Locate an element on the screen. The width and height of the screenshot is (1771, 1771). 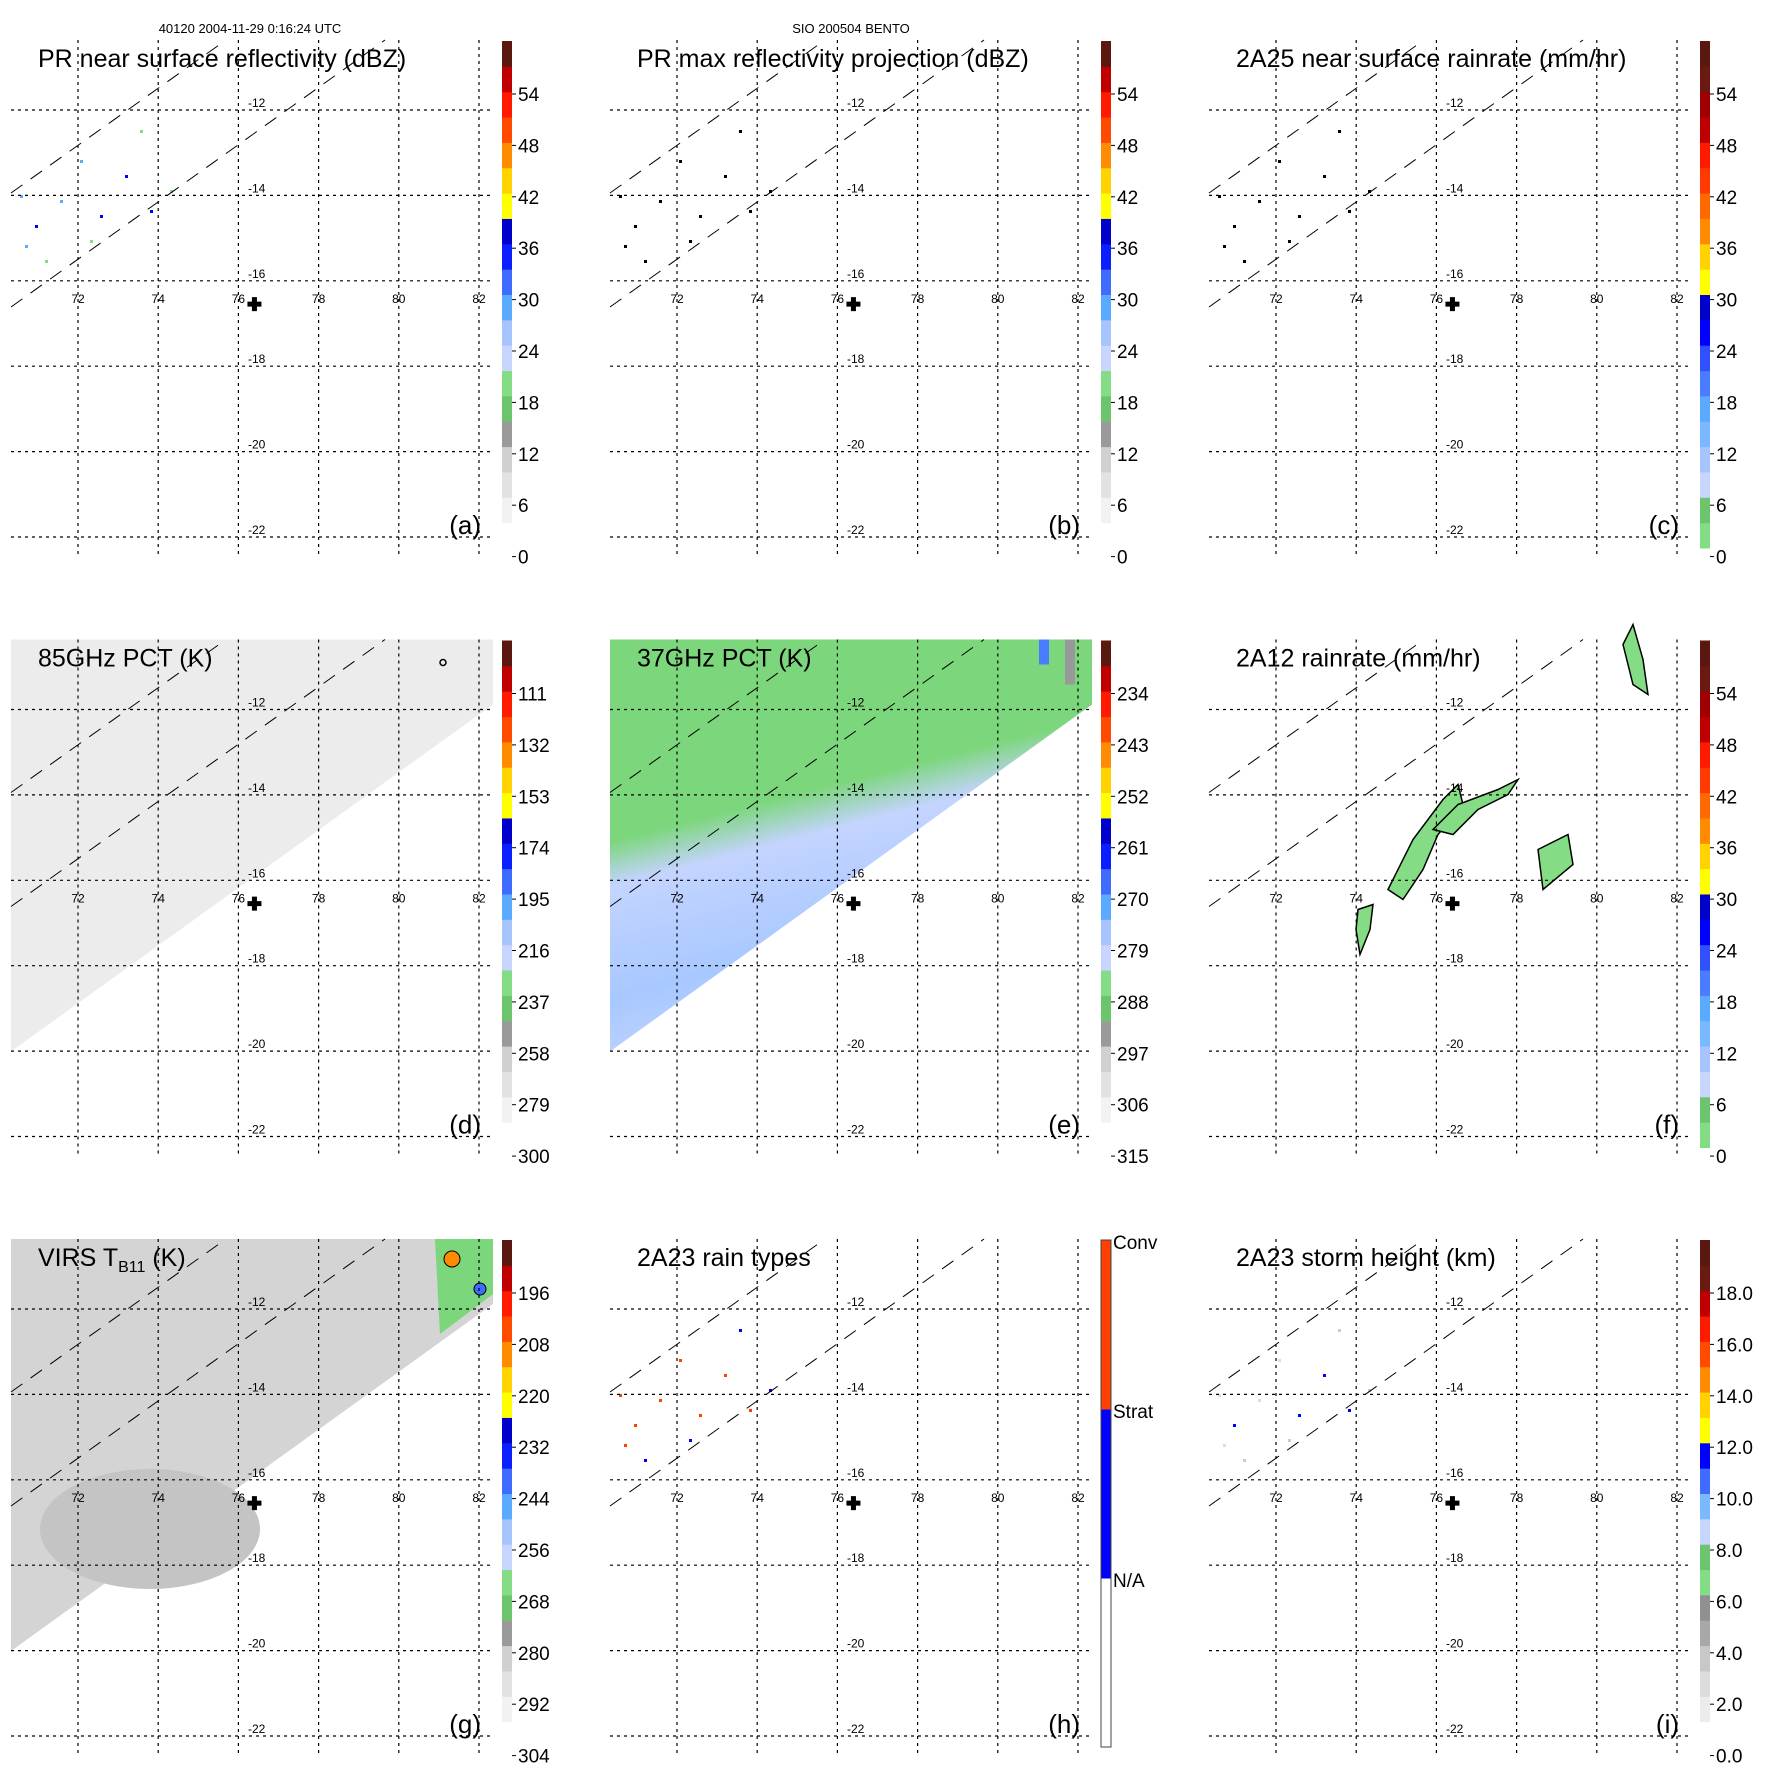
swath-edge-inner is located at coordinates (118, 1315).